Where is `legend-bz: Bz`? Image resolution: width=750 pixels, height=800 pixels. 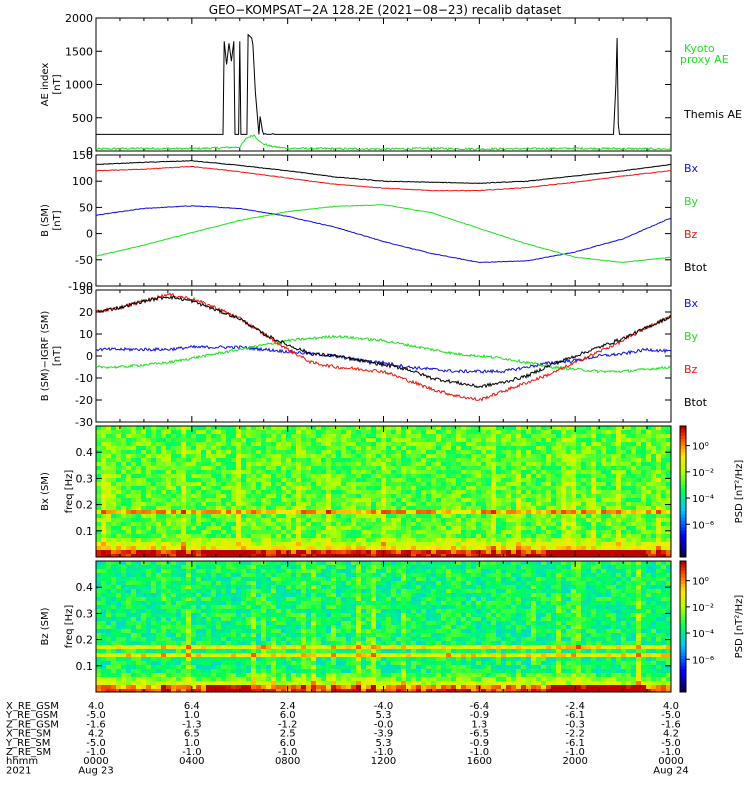
legend-bz: Bz is located at coordinates (691, 234).